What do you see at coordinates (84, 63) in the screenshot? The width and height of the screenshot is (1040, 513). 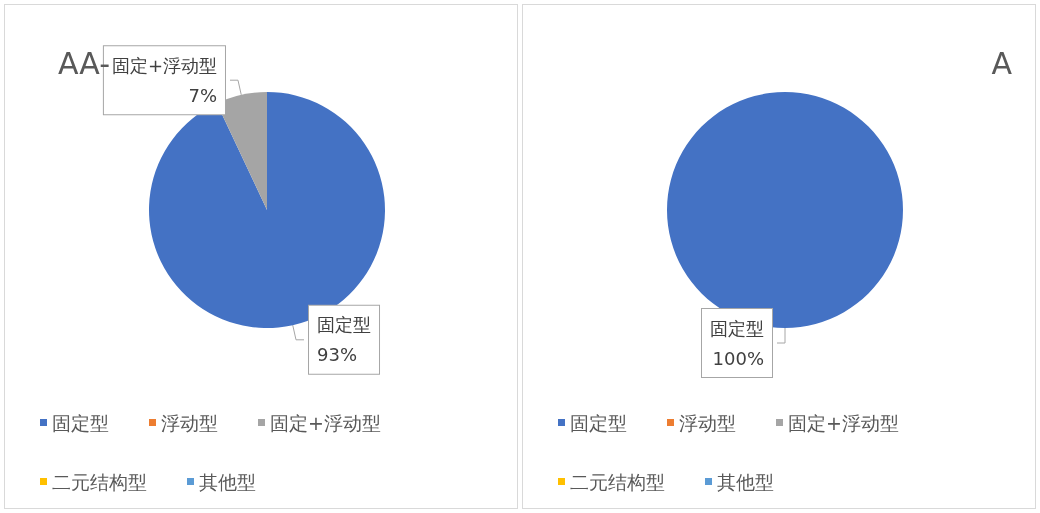 I see `chart-title: AA-` at bounding box center [84, 63].